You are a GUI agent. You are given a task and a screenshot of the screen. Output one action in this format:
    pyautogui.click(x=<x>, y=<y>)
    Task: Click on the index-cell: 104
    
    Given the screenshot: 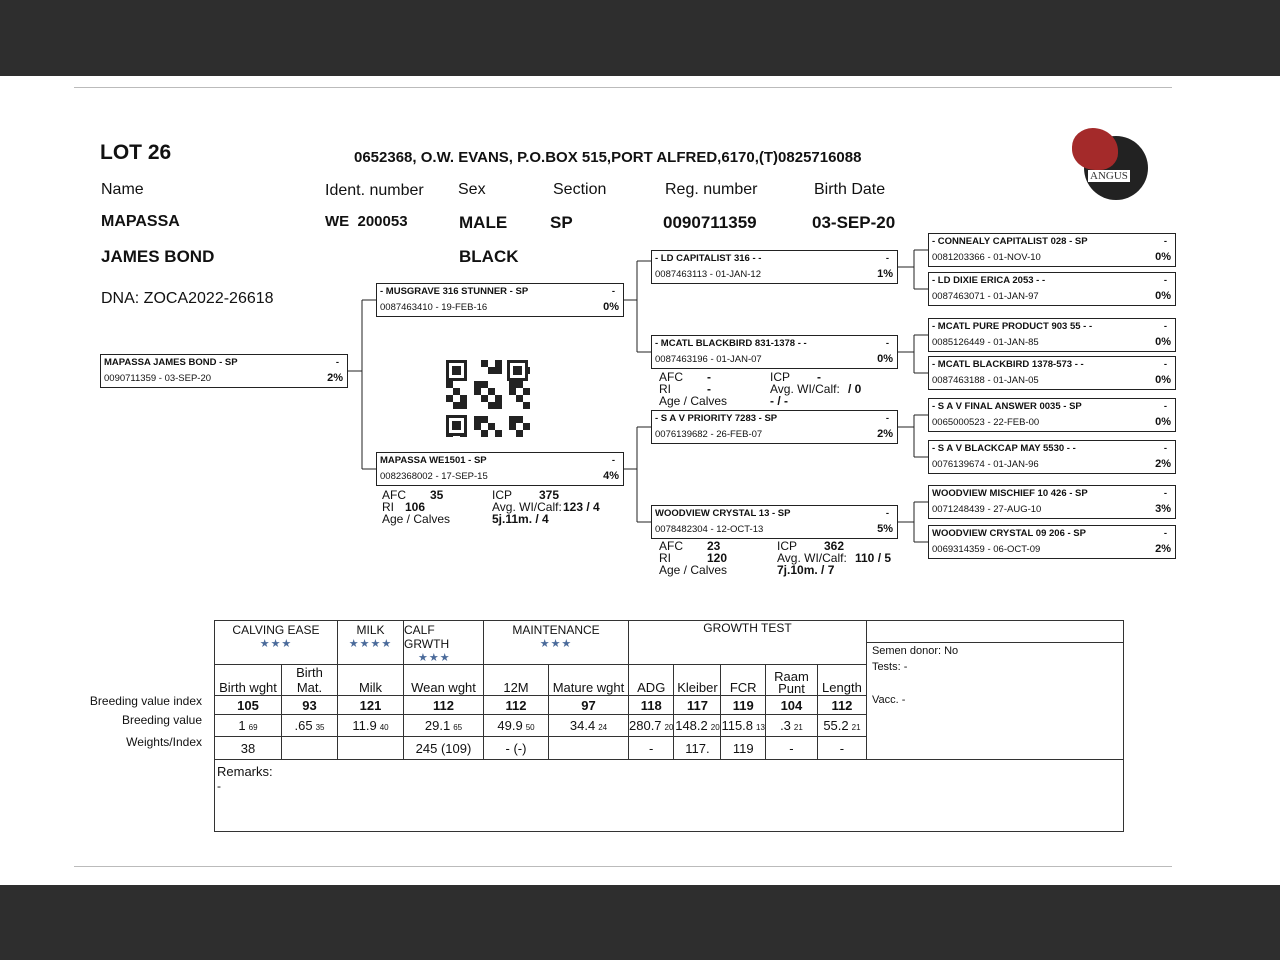 What is the action you would take?
    pyautogui.click(x=791, y=705)
    